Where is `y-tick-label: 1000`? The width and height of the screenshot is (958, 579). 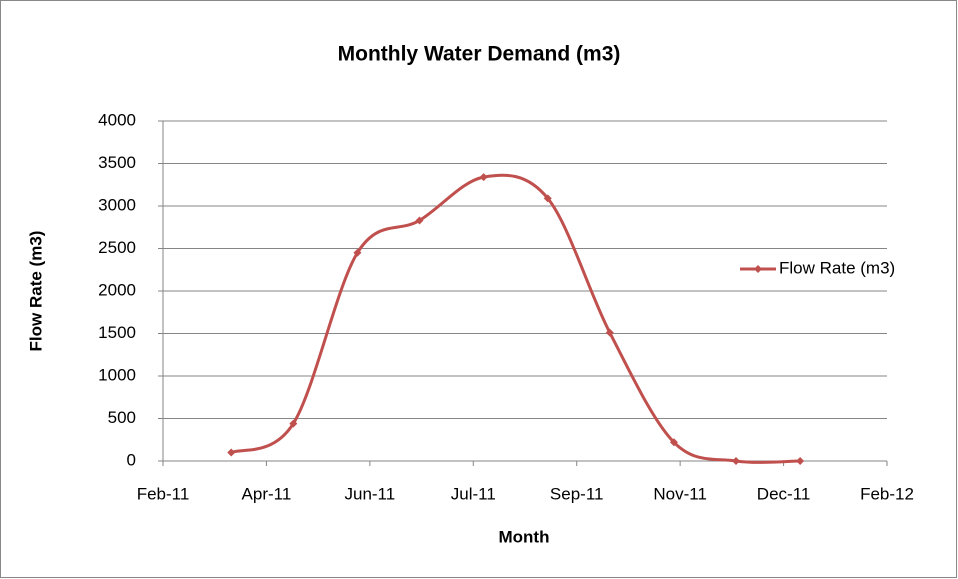 y-tick-label: 1000 is located at coordinates (117, 374).